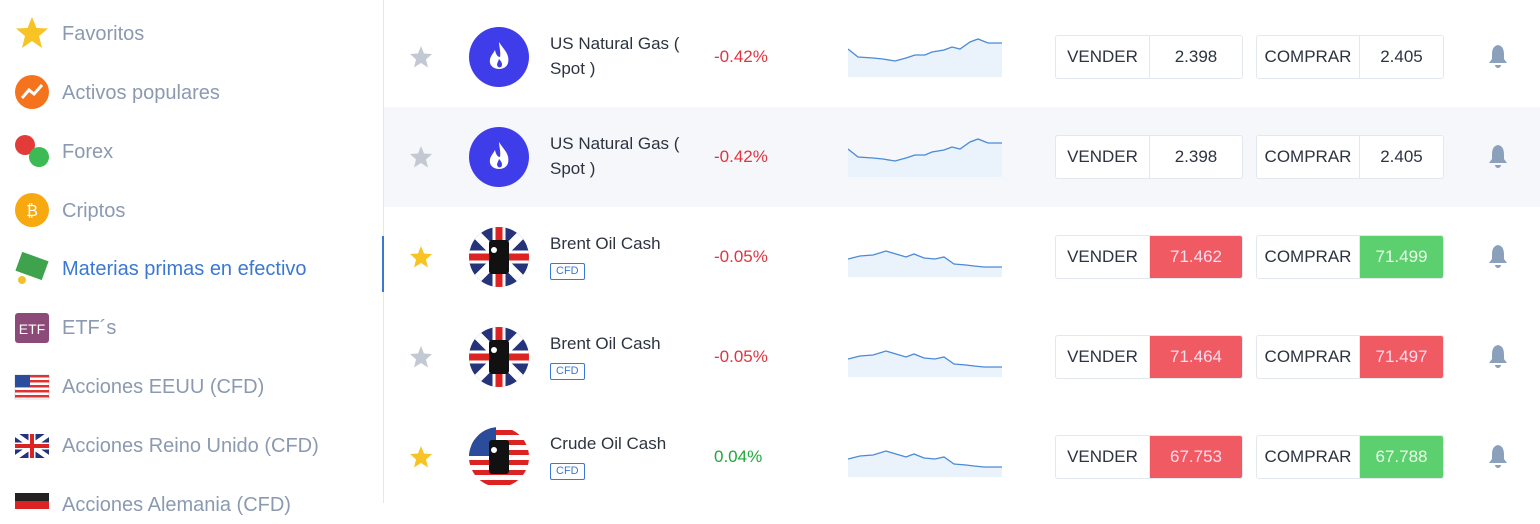 The image size is (1540, 524). Describe the element at coordinates (1149, 457) in the screenshot. I see `sell-button: VENDER 67.753` at that location.